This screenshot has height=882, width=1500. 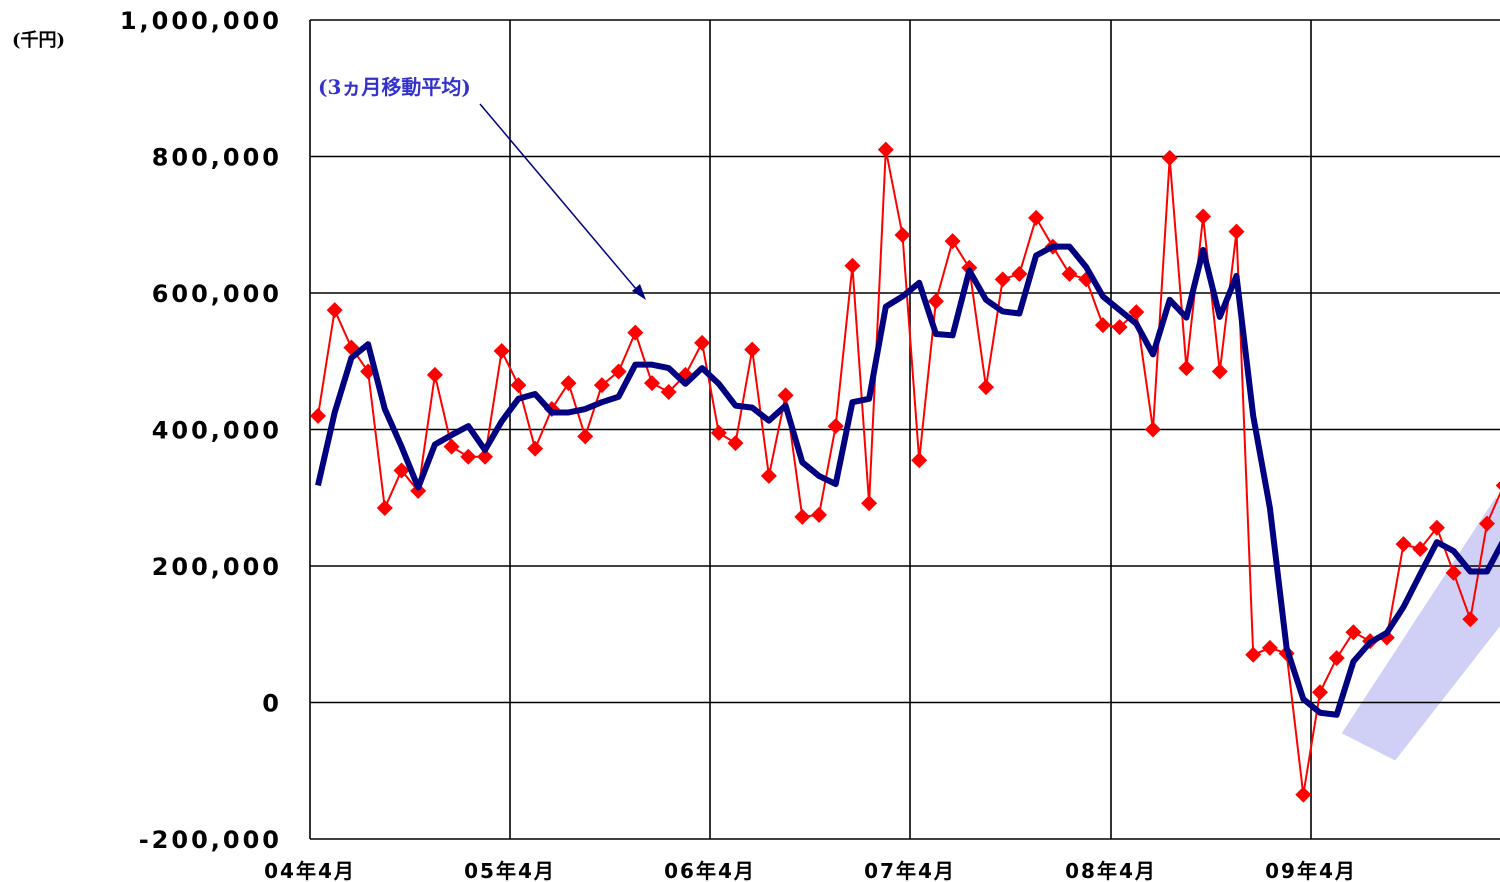 What do you see at coordinates (510, 870) in the screenshot?
I see `x-tick-label: 05年4月` at bounding box center [510, 870].